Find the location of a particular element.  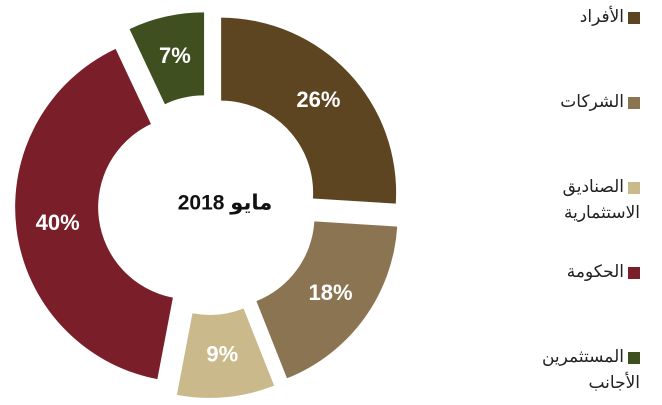

legend-label: الشركات is located at coordinates (592, 101).